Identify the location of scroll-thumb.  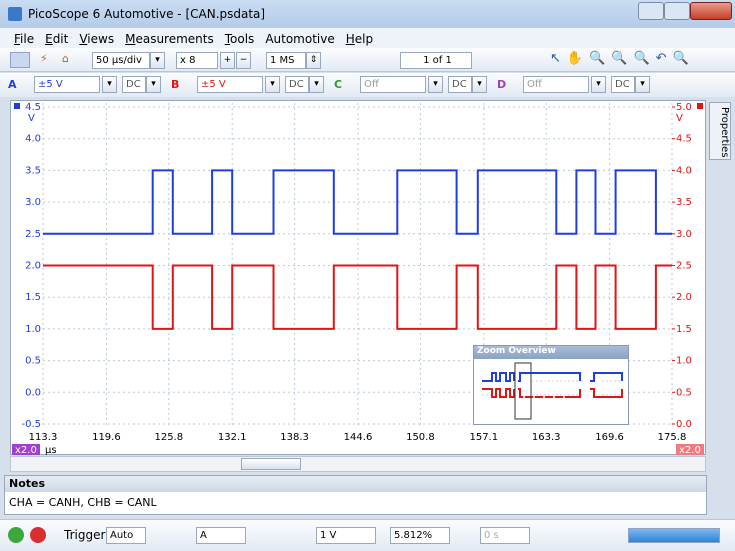
(271, 464).